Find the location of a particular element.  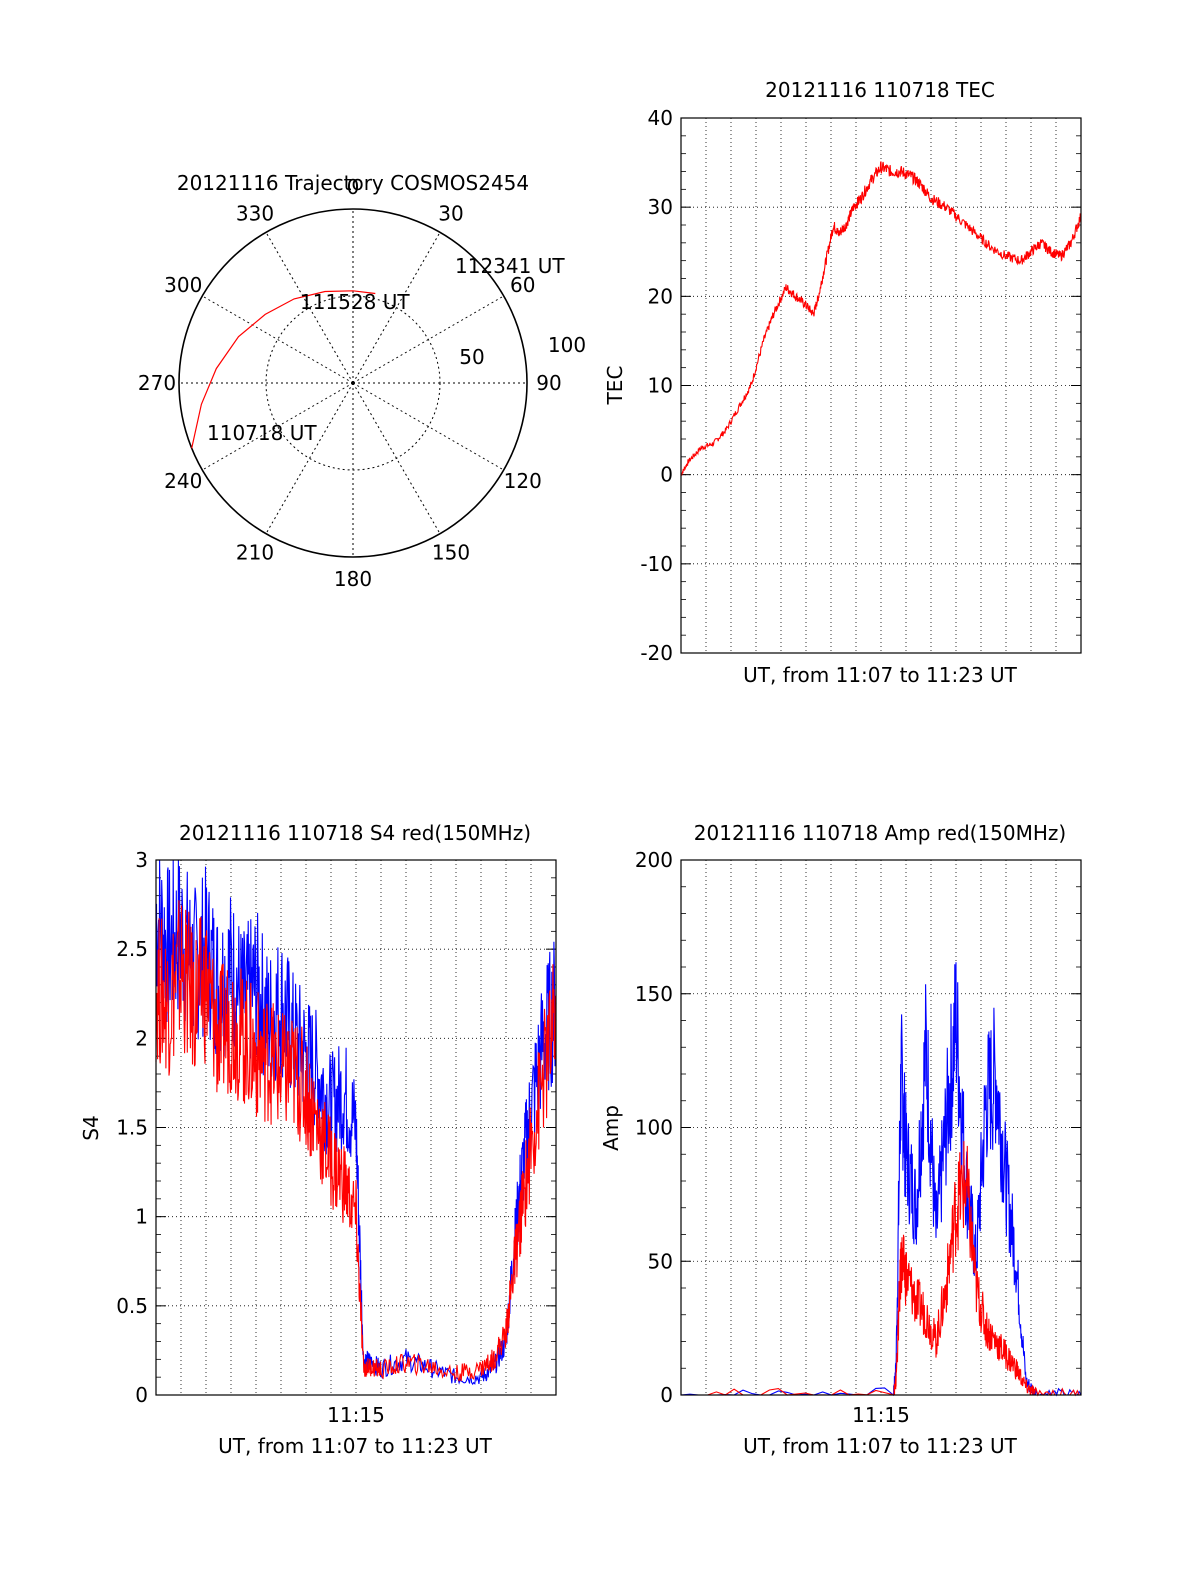

amp-frame is located at coordinates (881, 1127).